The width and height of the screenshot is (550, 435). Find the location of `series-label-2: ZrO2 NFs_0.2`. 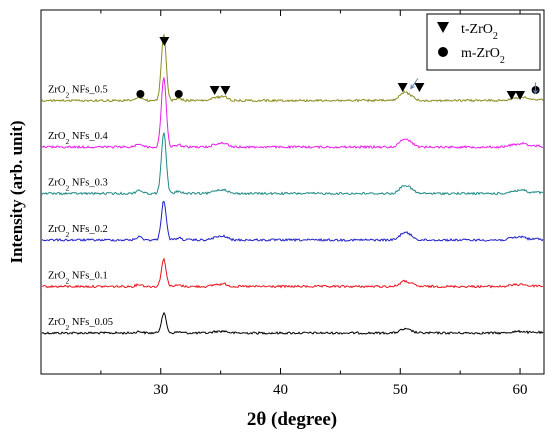

series-label-2: ZrO2 NFs_0.2 is located at coordinates (78, 231).